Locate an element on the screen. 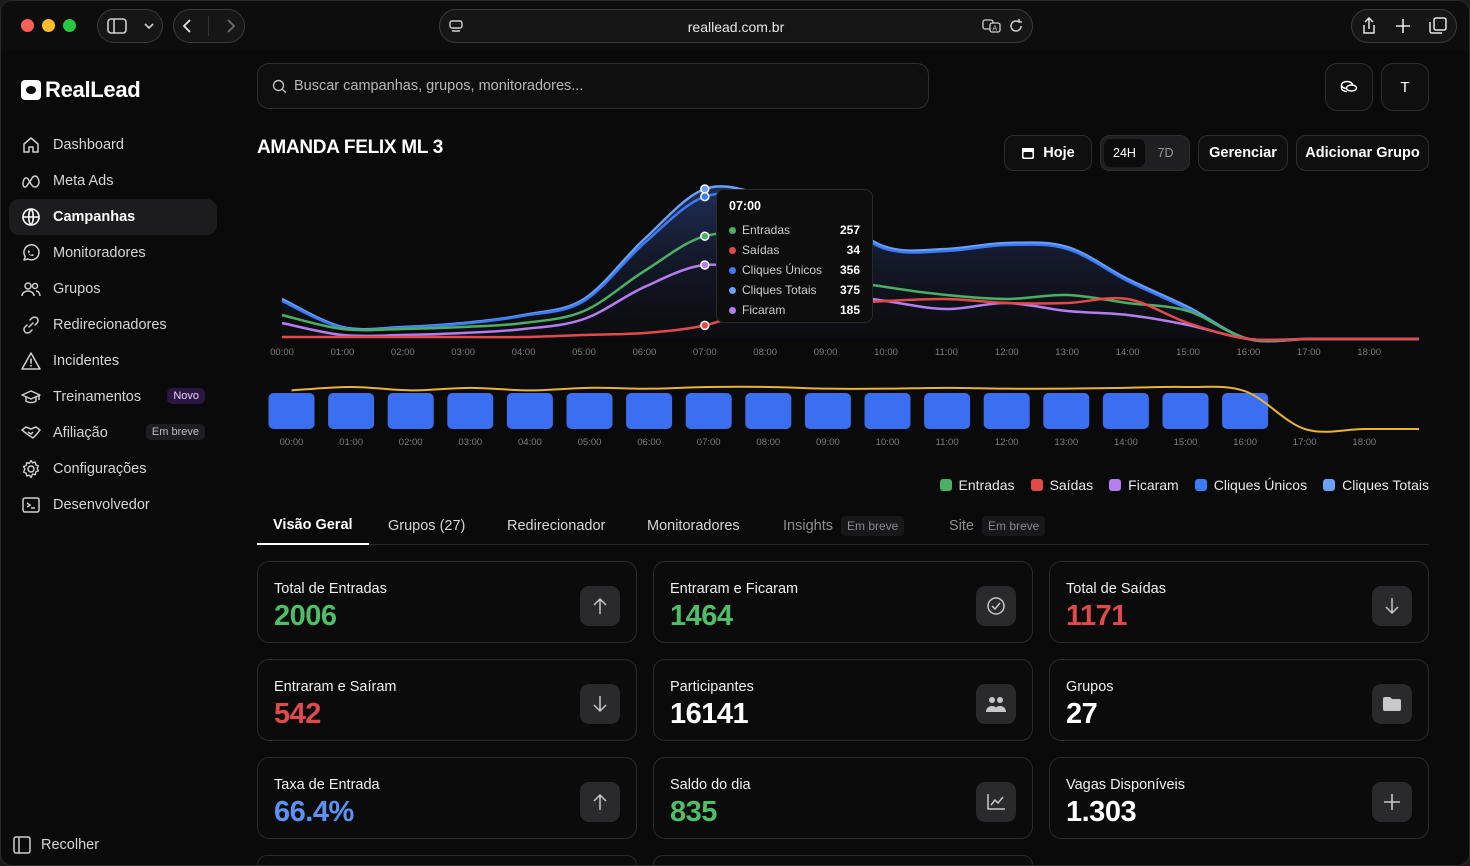  sidebar-item-campanhas: Campanhas is located at coordinates (113, 217).